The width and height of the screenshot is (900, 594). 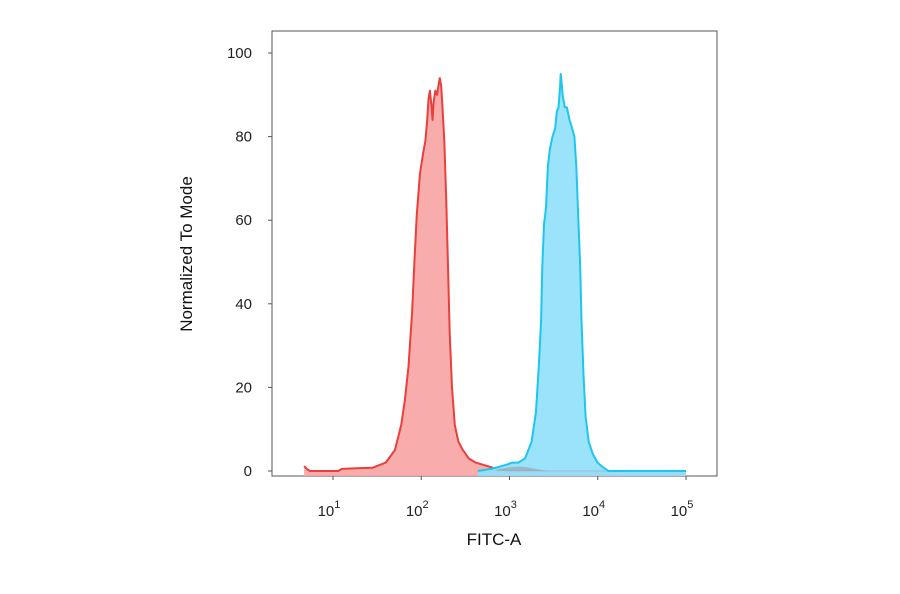 What do you see at coordinates (243, 137) in the screenshot?
I see `y-tick-label: 80` at bounding box center [243, 137].